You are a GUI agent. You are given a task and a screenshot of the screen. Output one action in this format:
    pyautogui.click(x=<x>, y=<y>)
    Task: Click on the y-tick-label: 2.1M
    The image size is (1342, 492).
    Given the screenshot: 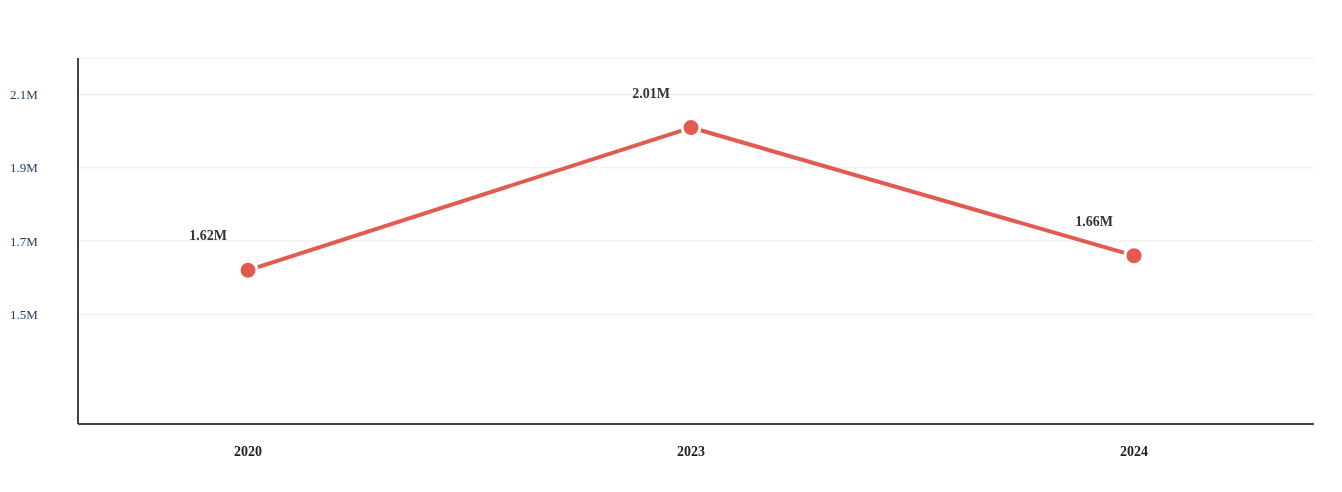 What is the action you would take?
    pyautogui.click(x=24, y=95)
    